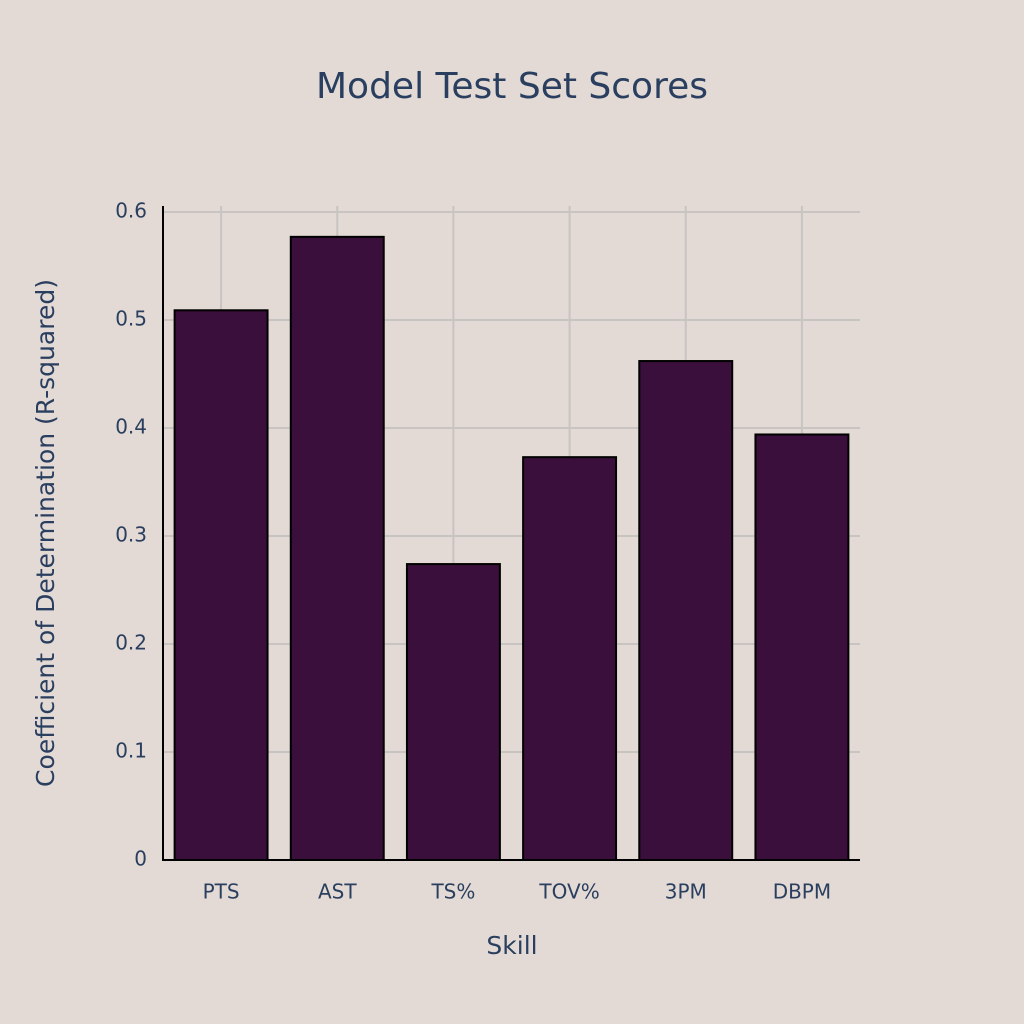 The height and width of the screenshot is (1024, 1024). Describe the element at coordinates (131, 535) in the screenshot. I see `y-tick-label: 0.3` at that location.